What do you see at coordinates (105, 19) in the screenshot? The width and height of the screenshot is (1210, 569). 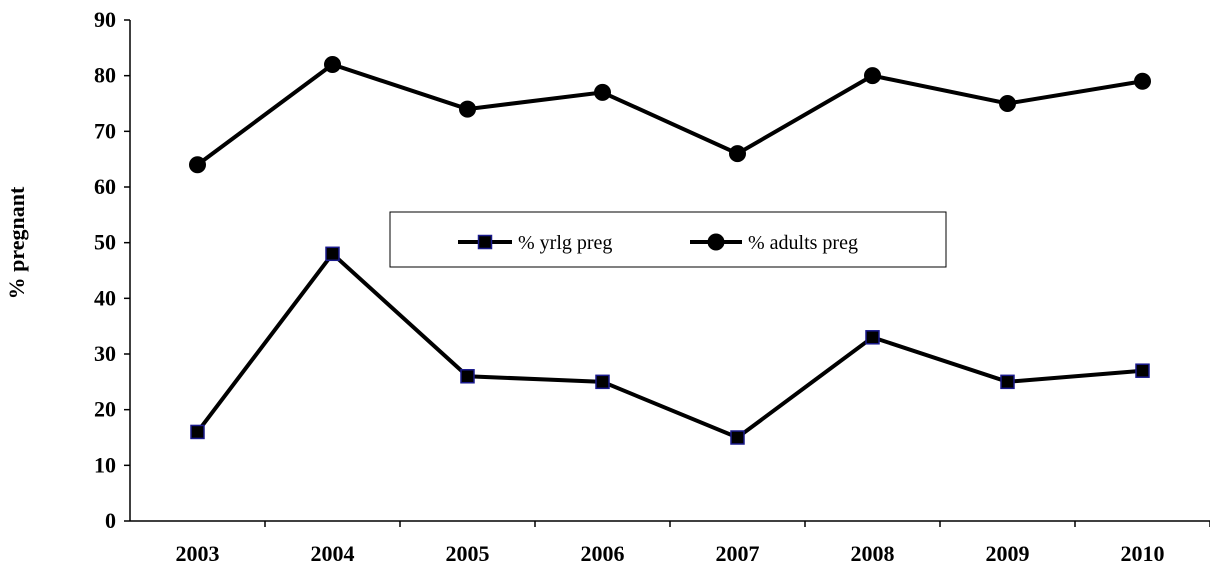 I see `y-tick-label: 90` at bounding box center [105, 19].